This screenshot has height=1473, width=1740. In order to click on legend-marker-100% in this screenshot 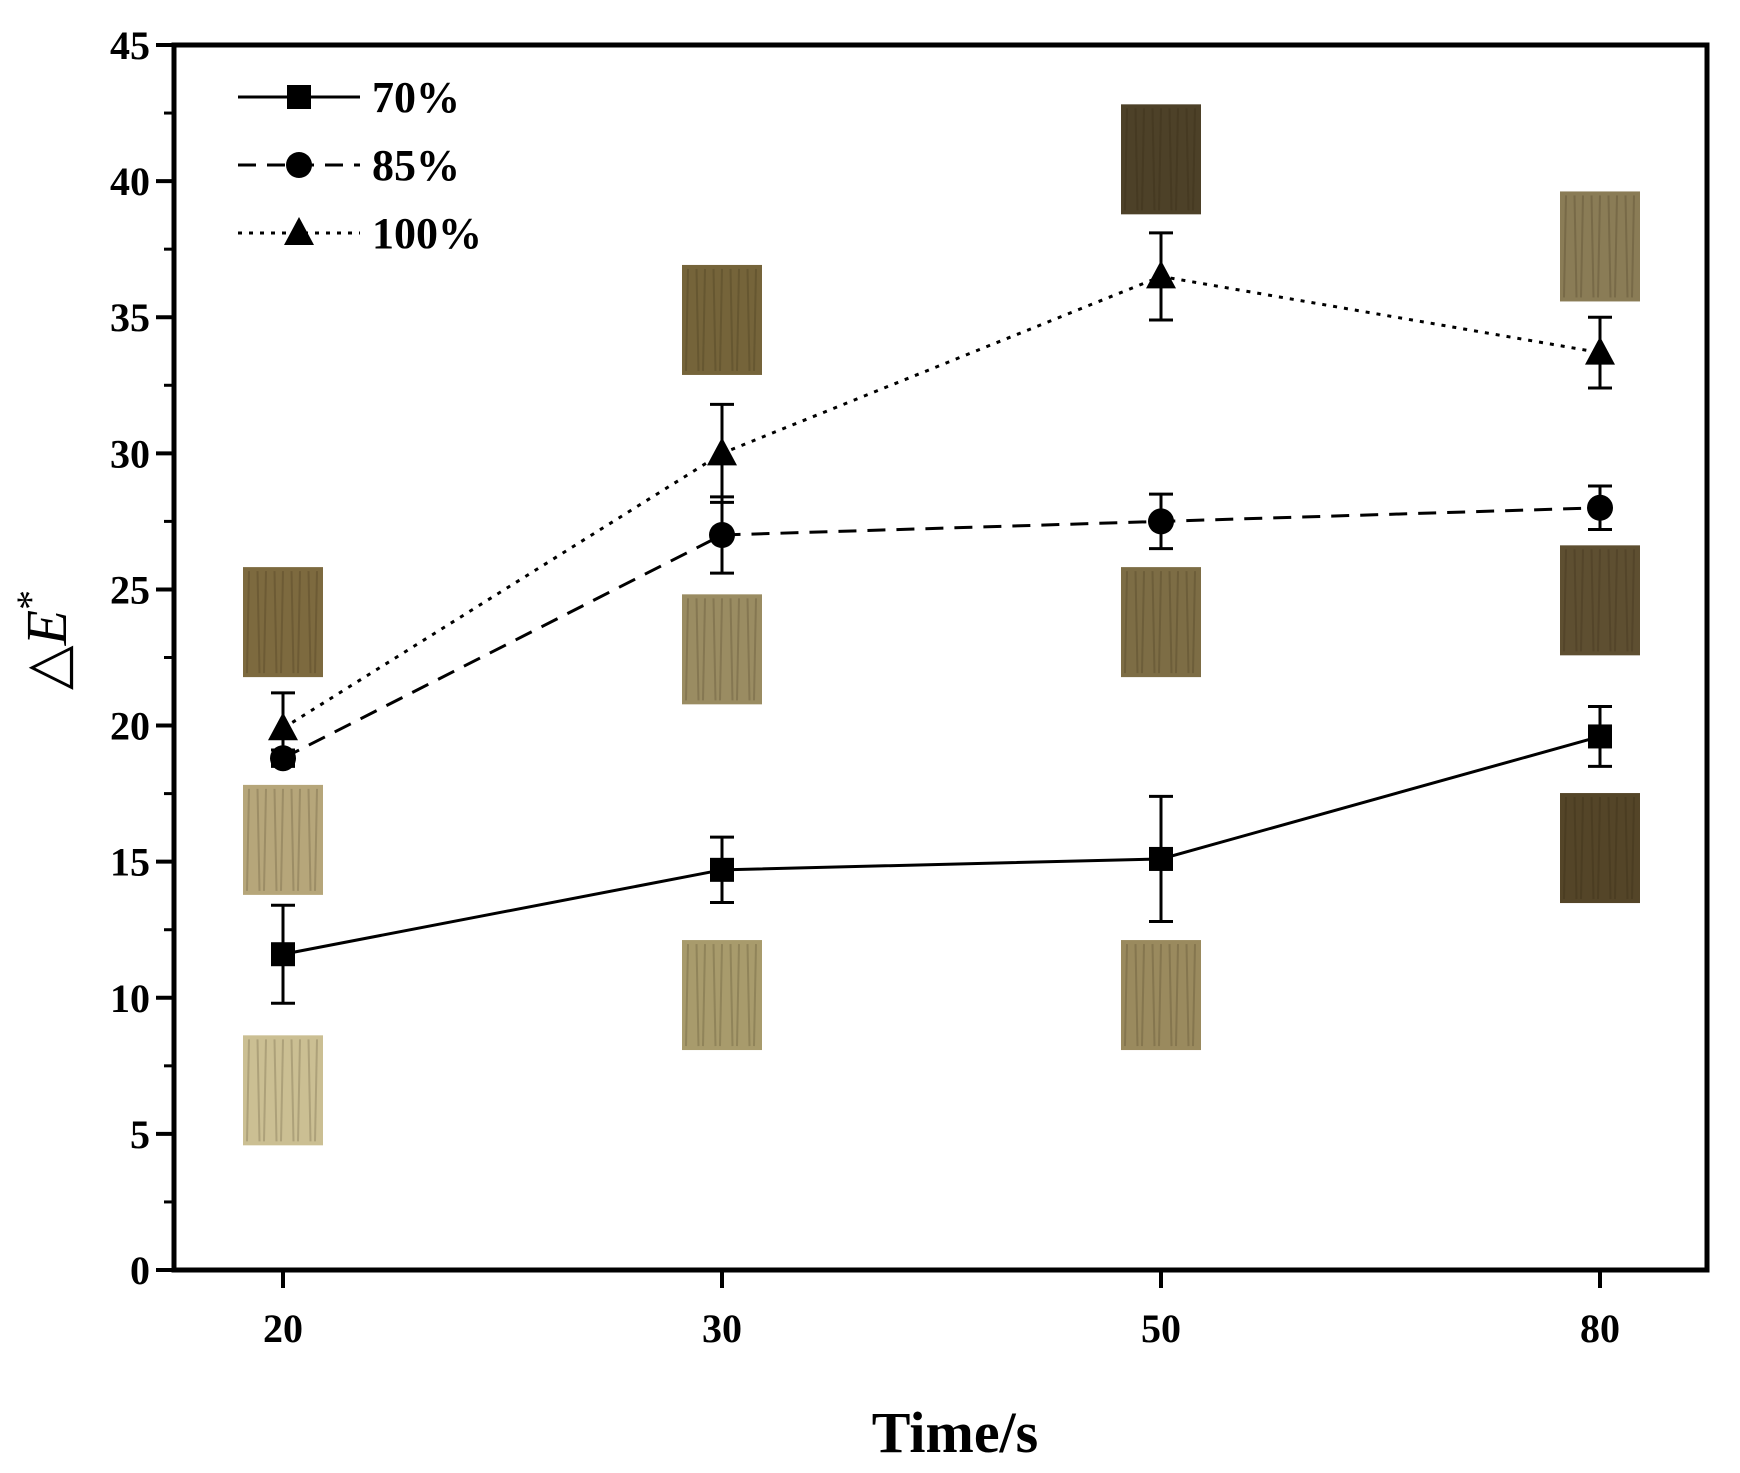, I will do `click(299, 231)`.